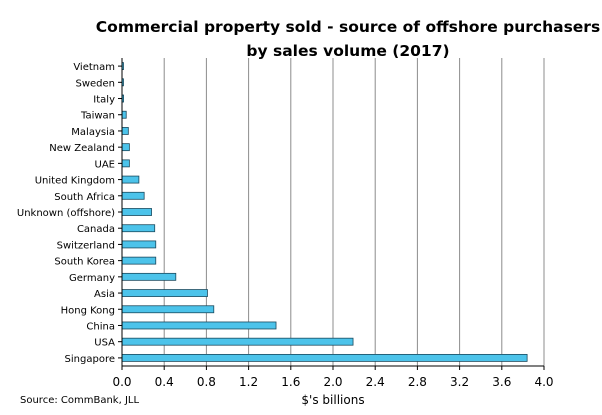  Describe the element at coordinates (75, 181) in the screenshot. I see `category-label: United Kingdom` at that location.